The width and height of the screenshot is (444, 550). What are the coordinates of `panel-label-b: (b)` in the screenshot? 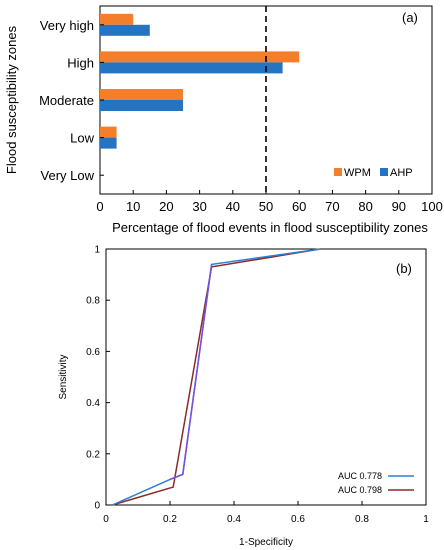 It's located at (404, 268).